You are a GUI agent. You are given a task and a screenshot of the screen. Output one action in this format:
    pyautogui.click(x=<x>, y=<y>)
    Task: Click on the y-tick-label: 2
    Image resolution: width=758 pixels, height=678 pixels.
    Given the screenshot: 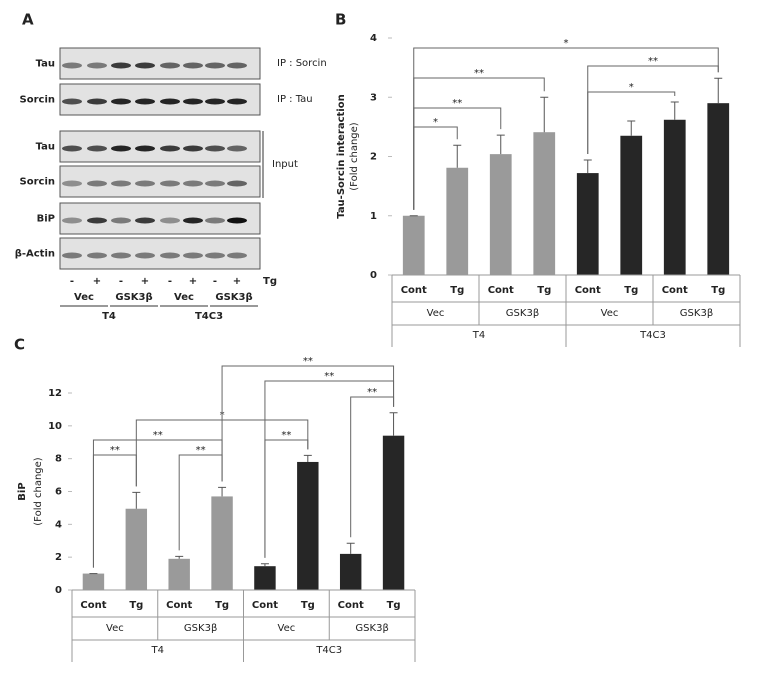 What is the action you would take?
    pyautogui.click(x=373, y=157)
    